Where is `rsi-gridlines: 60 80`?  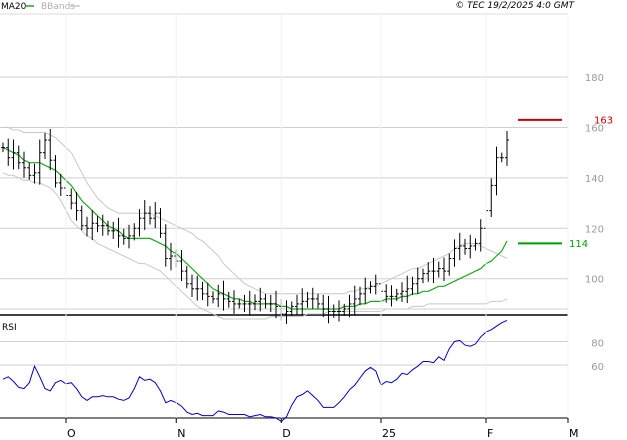
rsi-gridlines: 60 80 is located at coordinates (302, 356).